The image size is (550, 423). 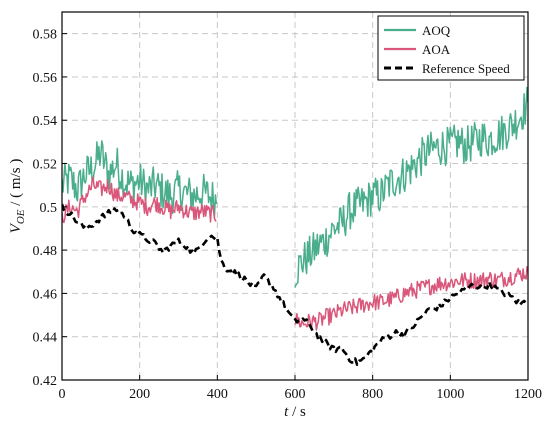 I want to click on x-tick-label: 0, so click(x=62, y=394).